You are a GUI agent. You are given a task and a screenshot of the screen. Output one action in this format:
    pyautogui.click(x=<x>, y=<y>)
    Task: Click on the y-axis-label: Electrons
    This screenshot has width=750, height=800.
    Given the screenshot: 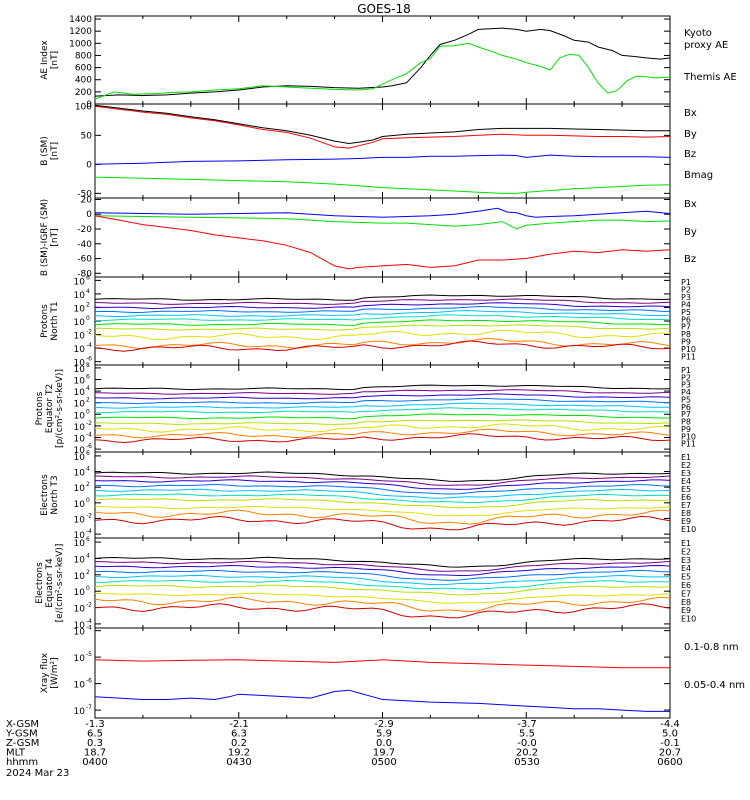 What is the action you would take?
    pyautogui.click(x=45, y=495)
    